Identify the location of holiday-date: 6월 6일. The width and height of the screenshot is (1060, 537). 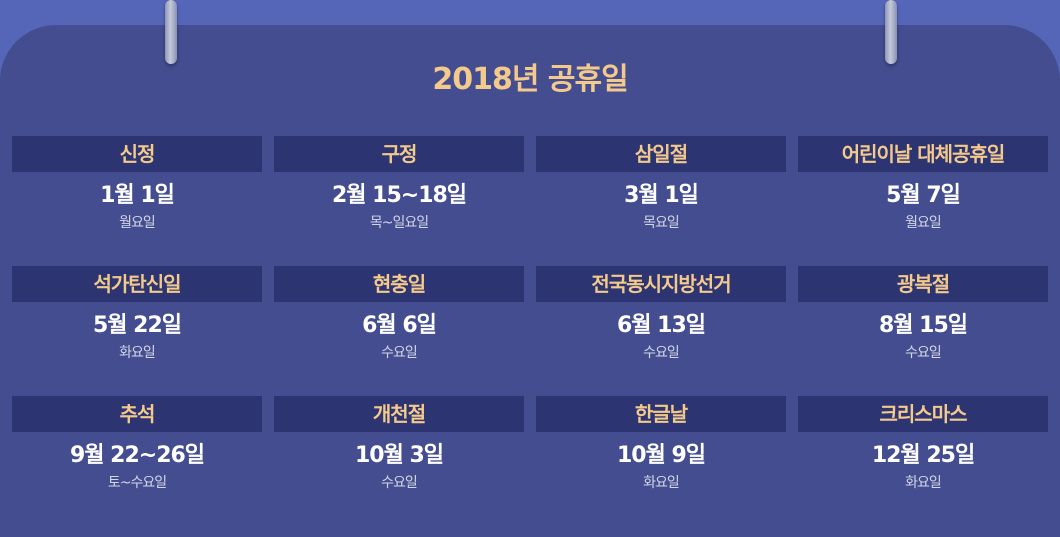
(399, 325).